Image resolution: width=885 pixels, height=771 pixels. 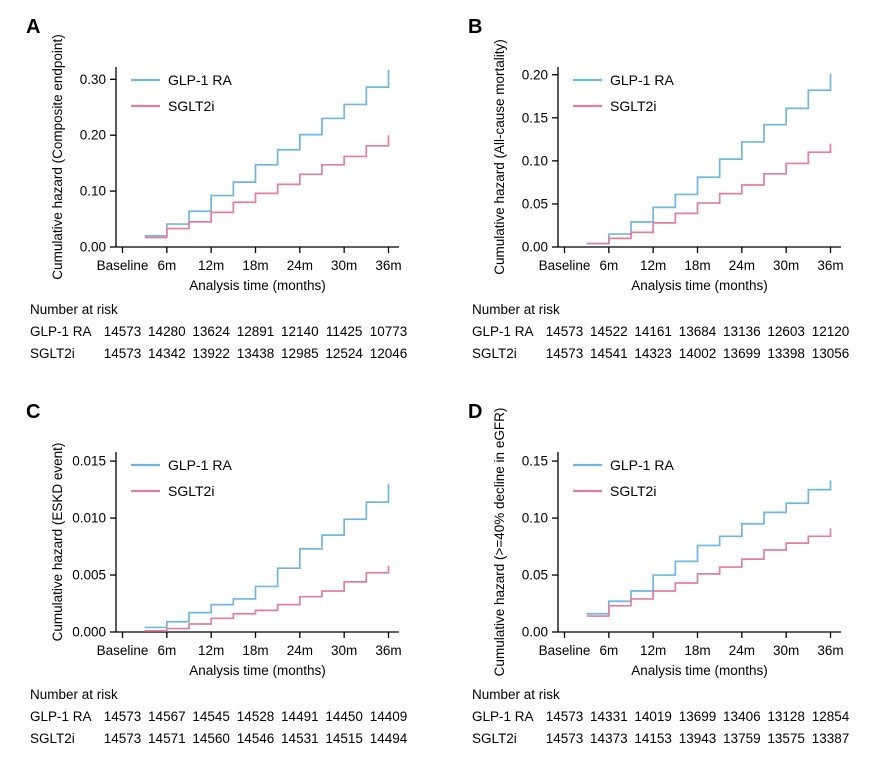 What do you see at coordinates (211, 738) in the screenshot?
I see `risk-value: 14560` at bounding box center [211, 738].